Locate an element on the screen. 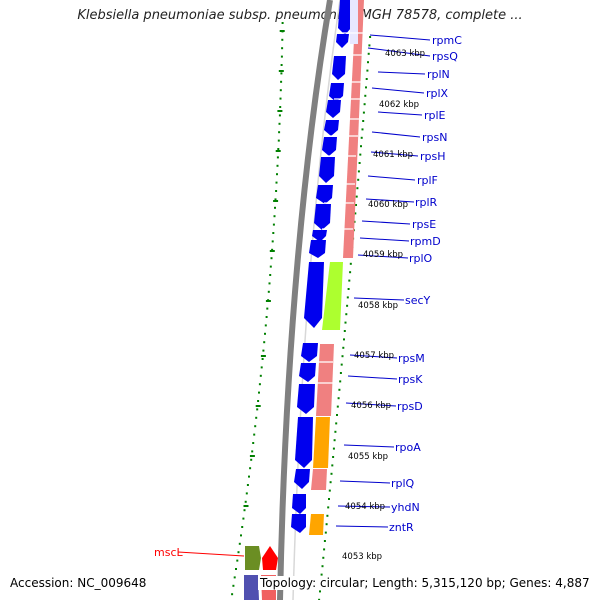  inner-features is located at coordinates (337, 267).